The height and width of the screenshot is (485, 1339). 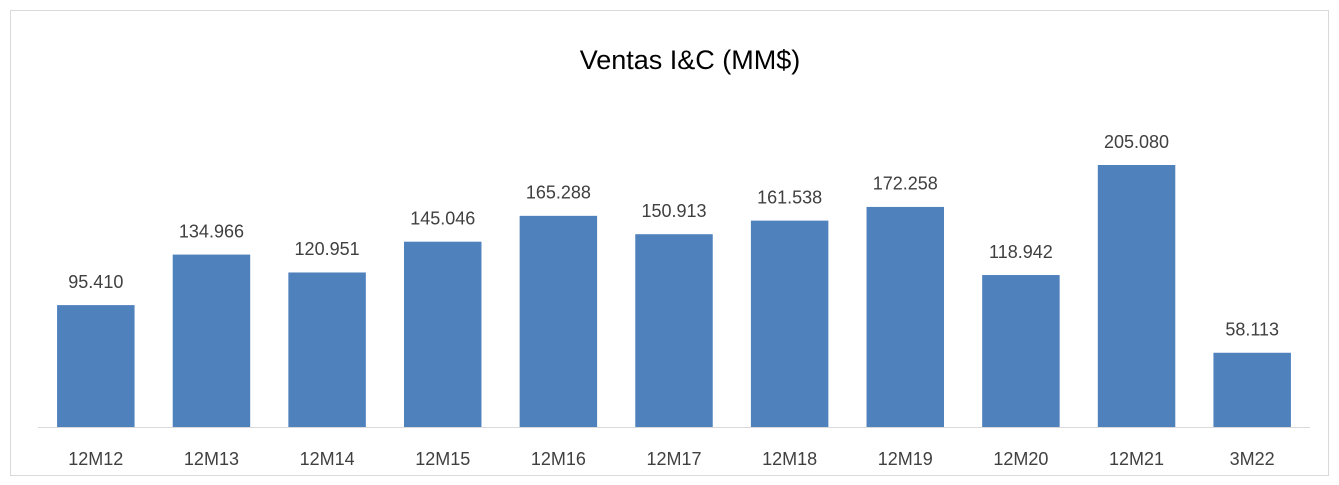 What do you see at coordinates (789, 459) in the screenshot?
I see `x-tick-label: 12M18` at bounding box center [789, 459].